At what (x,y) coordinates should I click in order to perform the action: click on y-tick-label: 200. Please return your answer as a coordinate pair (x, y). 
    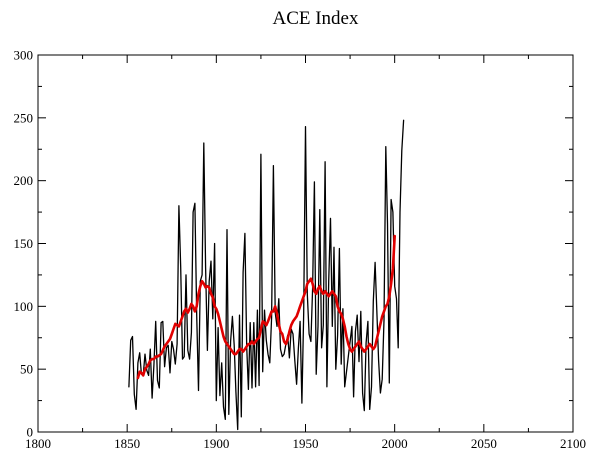
    Looking at the image, I should click on (24, 180).